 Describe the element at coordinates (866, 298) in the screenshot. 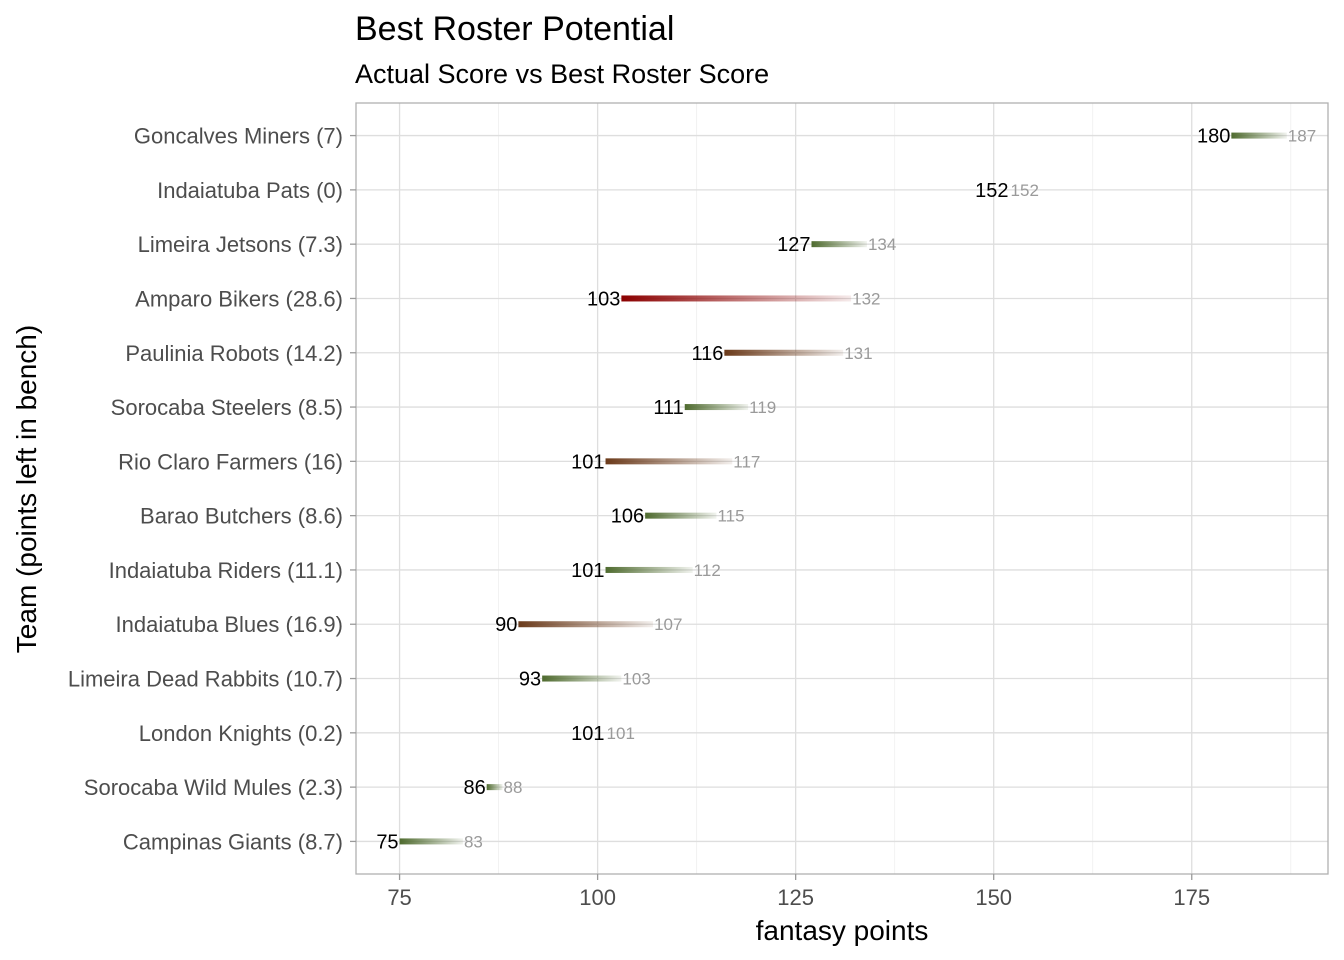

I see `best-score-label: 132` at that location.